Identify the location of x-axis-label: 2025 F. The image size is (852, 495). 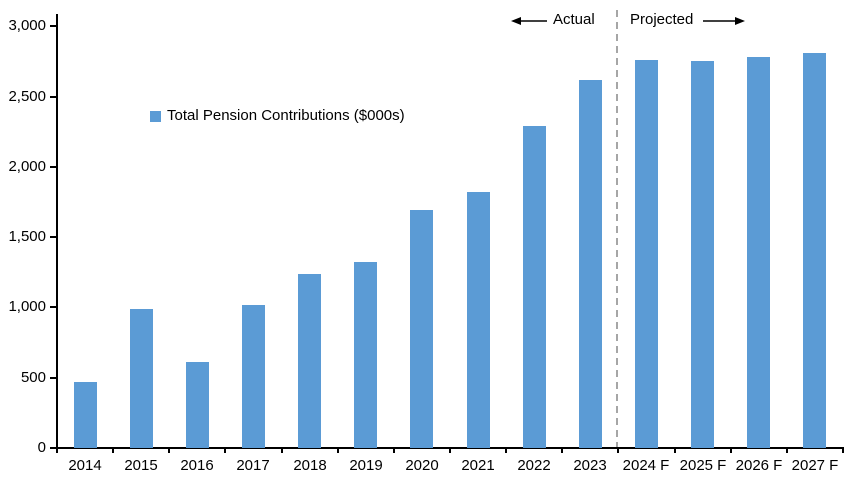
(703, 465).